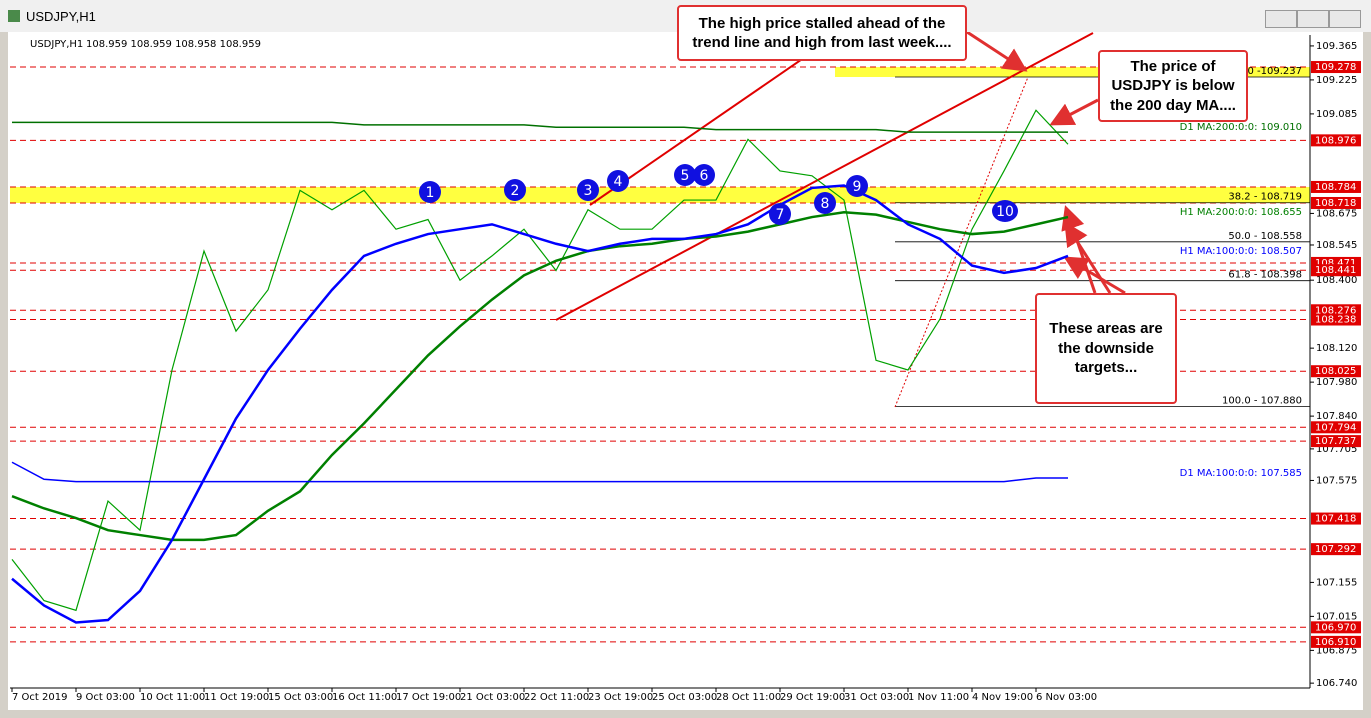 Image resolution: width=1371 pixels, height=718 pixels. I want to click on x-tick-label: 15 Oct 03:00, so click(300, 697).